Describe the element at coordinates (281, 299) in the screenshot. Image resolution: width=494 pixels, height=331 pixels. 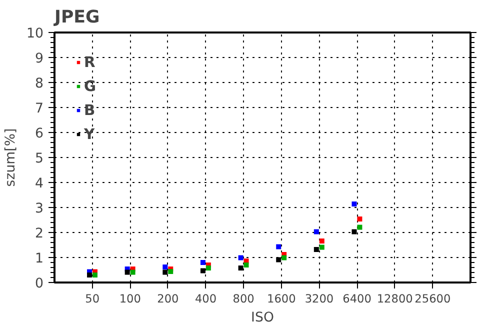
I see `x-tick-label: 1600` at that location.